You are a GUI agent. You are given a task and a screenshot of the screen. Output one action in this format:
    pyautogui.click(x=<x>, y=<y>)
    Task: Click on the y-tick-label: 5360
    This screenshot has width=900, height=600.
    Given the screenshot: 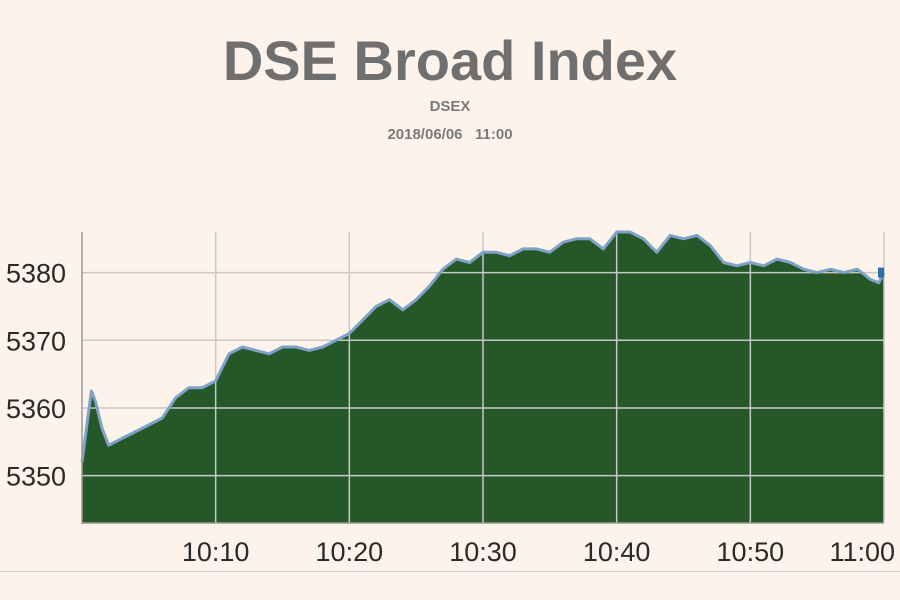 What is the action you would take?
    pyautogui.click(x=36, y=409)
    